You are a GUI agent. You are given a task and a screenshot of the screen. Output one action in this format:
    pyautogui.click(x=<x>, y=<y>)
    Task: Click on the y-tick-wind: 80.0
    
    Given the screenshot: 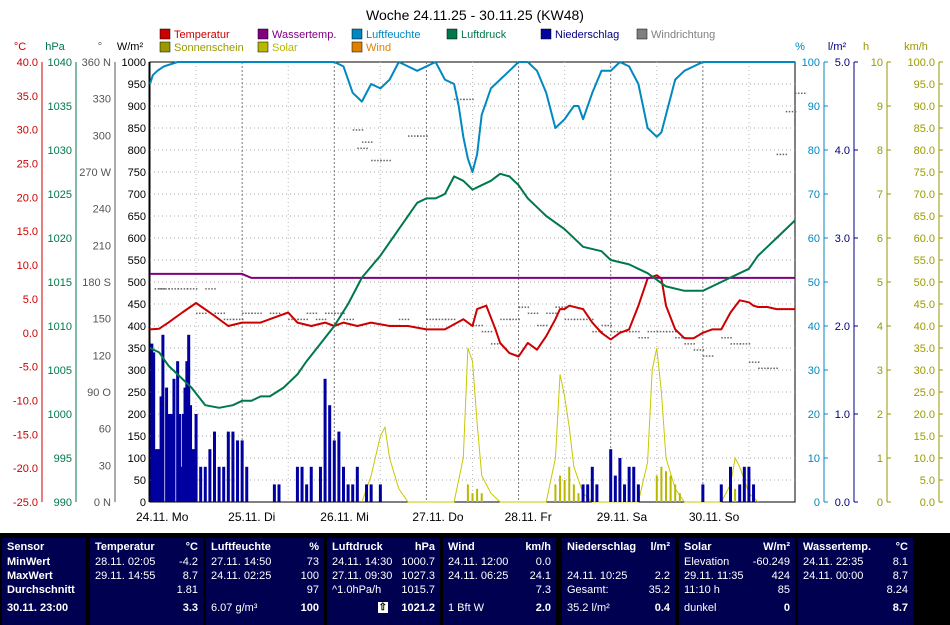 What is the action you would take?
    pyautogui.click(x=924, y=151)
    